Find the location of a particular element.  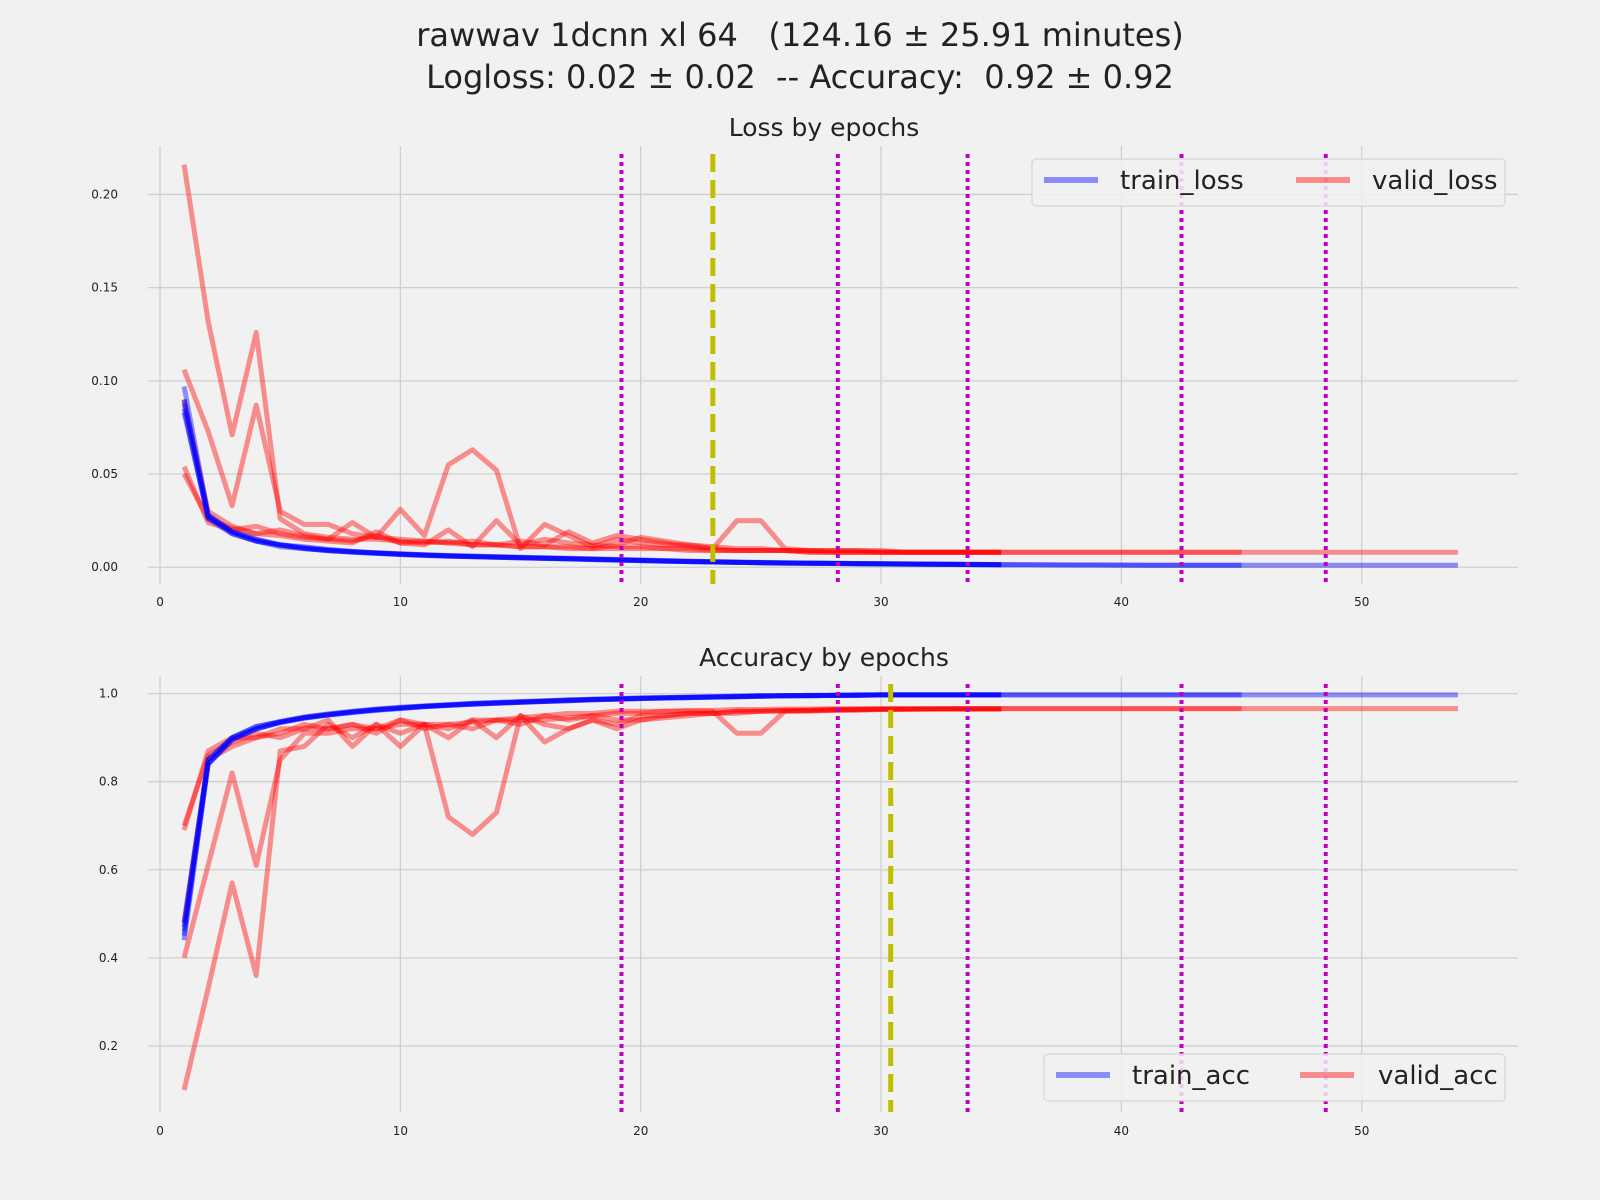

loss-x-tick-label: 10 is located at coordinates (400, 602).